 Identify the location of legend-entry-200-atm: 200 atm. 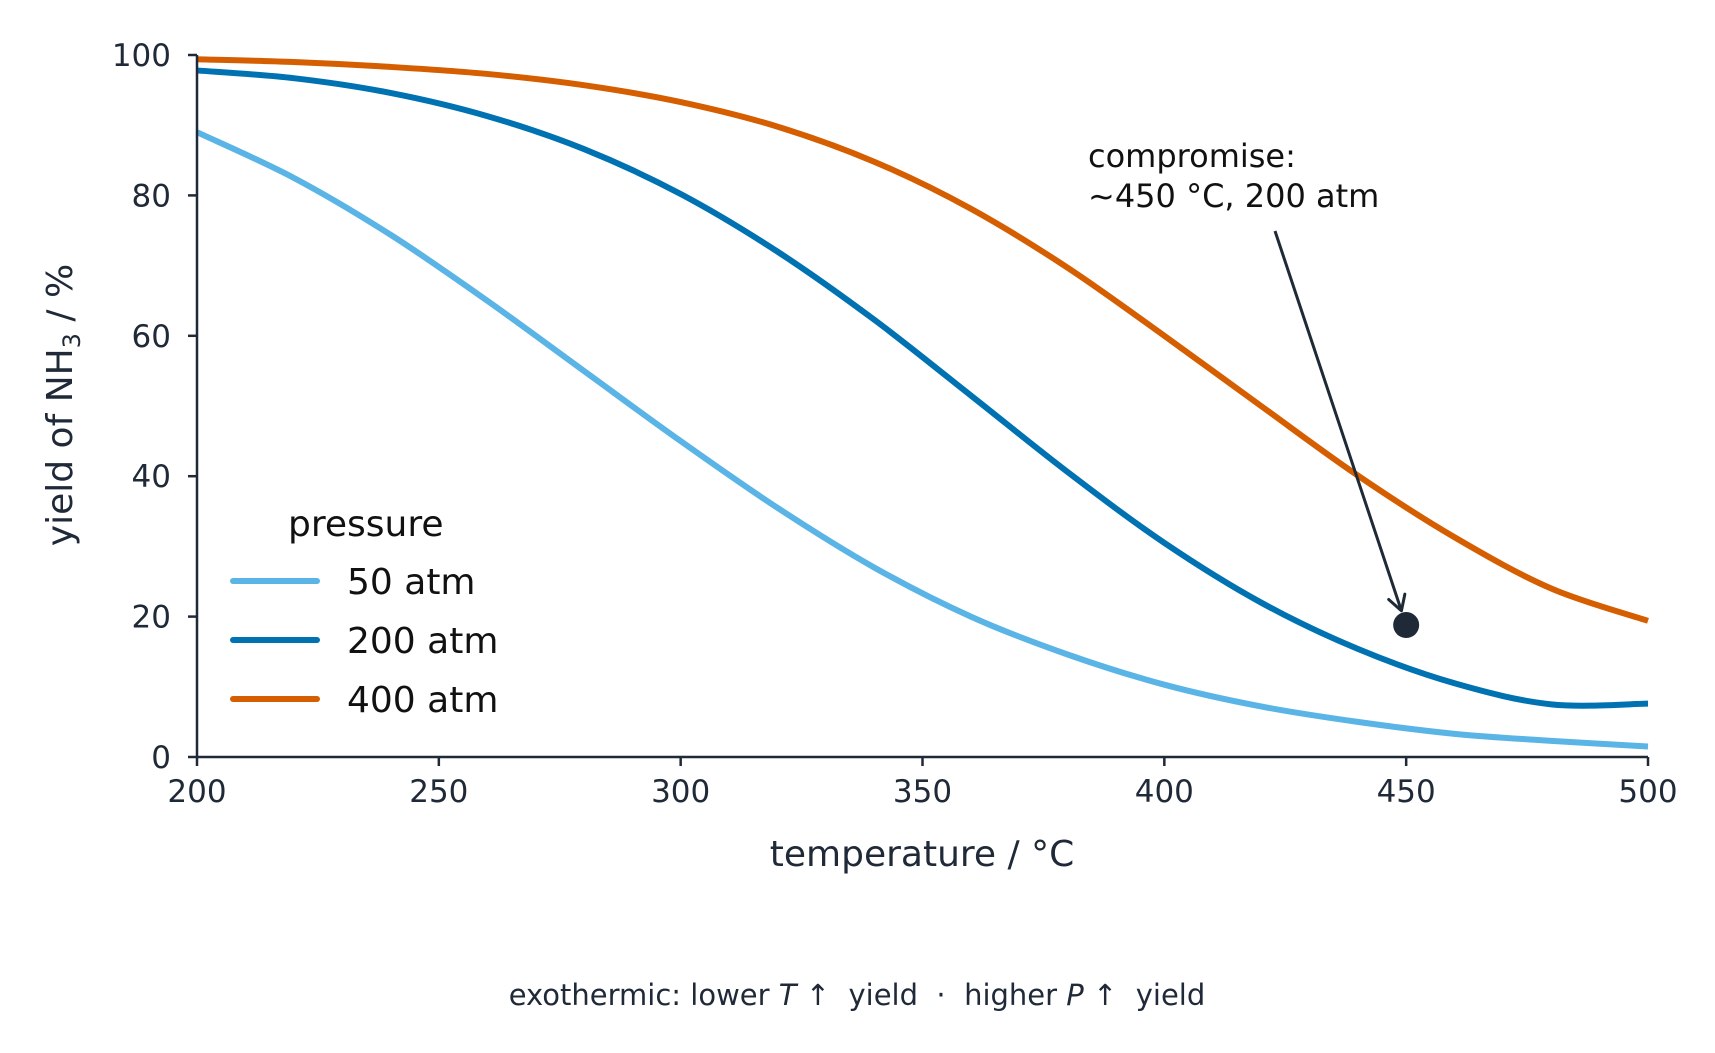
(364, 641).